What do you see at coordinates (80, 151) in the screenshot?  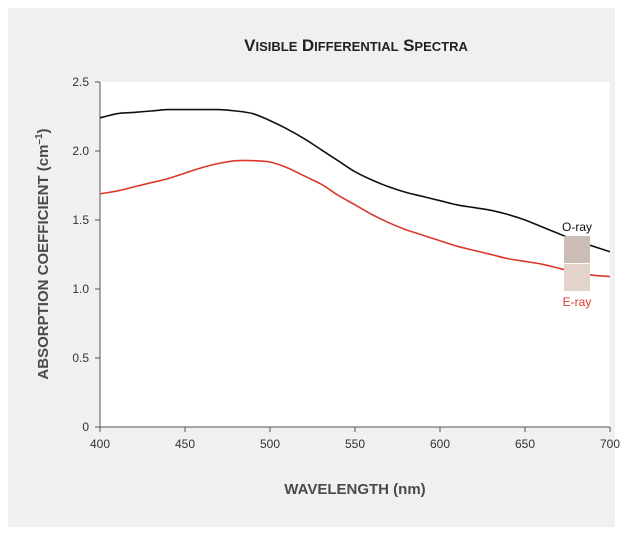 I see `y-tick-label: 2.0` at bounding box center [80, 151].